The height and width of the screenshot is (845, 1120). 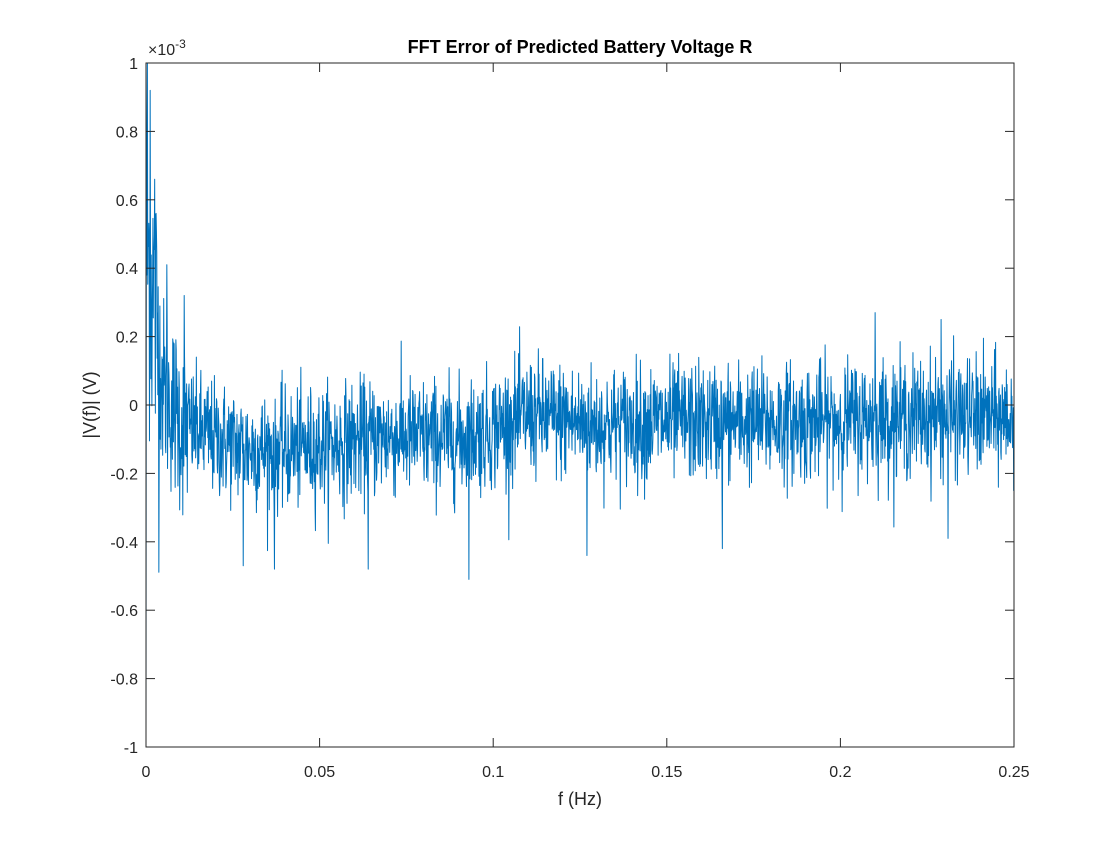 What do you see at coordinates (131, 748) in the screenshot?
I see `y-tick-label: -1` at bounding box center [131, 748].